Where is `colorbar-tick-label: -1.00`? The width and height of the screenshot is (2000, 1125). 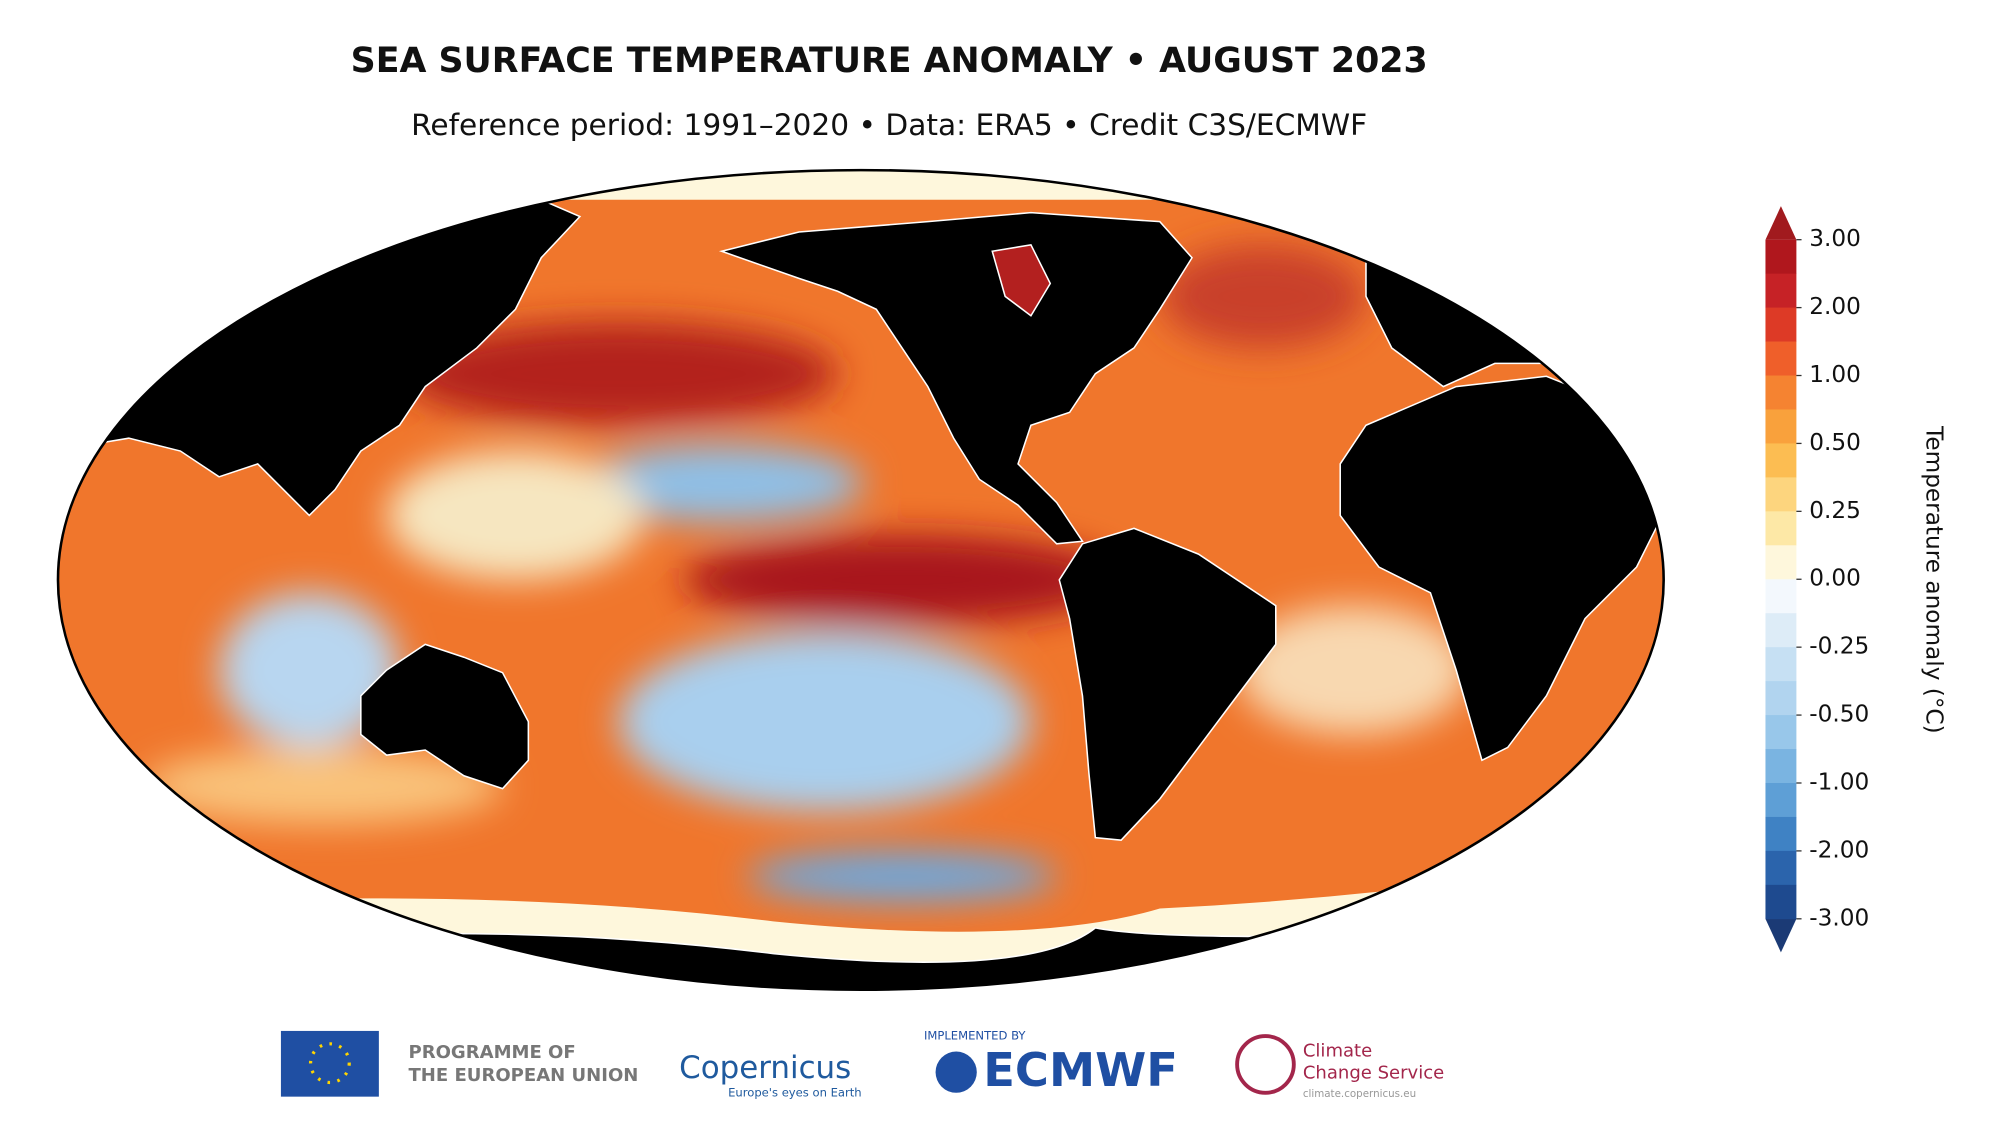 colorbar-tick-label: -1.00 is located at coordinates (1839, 781).